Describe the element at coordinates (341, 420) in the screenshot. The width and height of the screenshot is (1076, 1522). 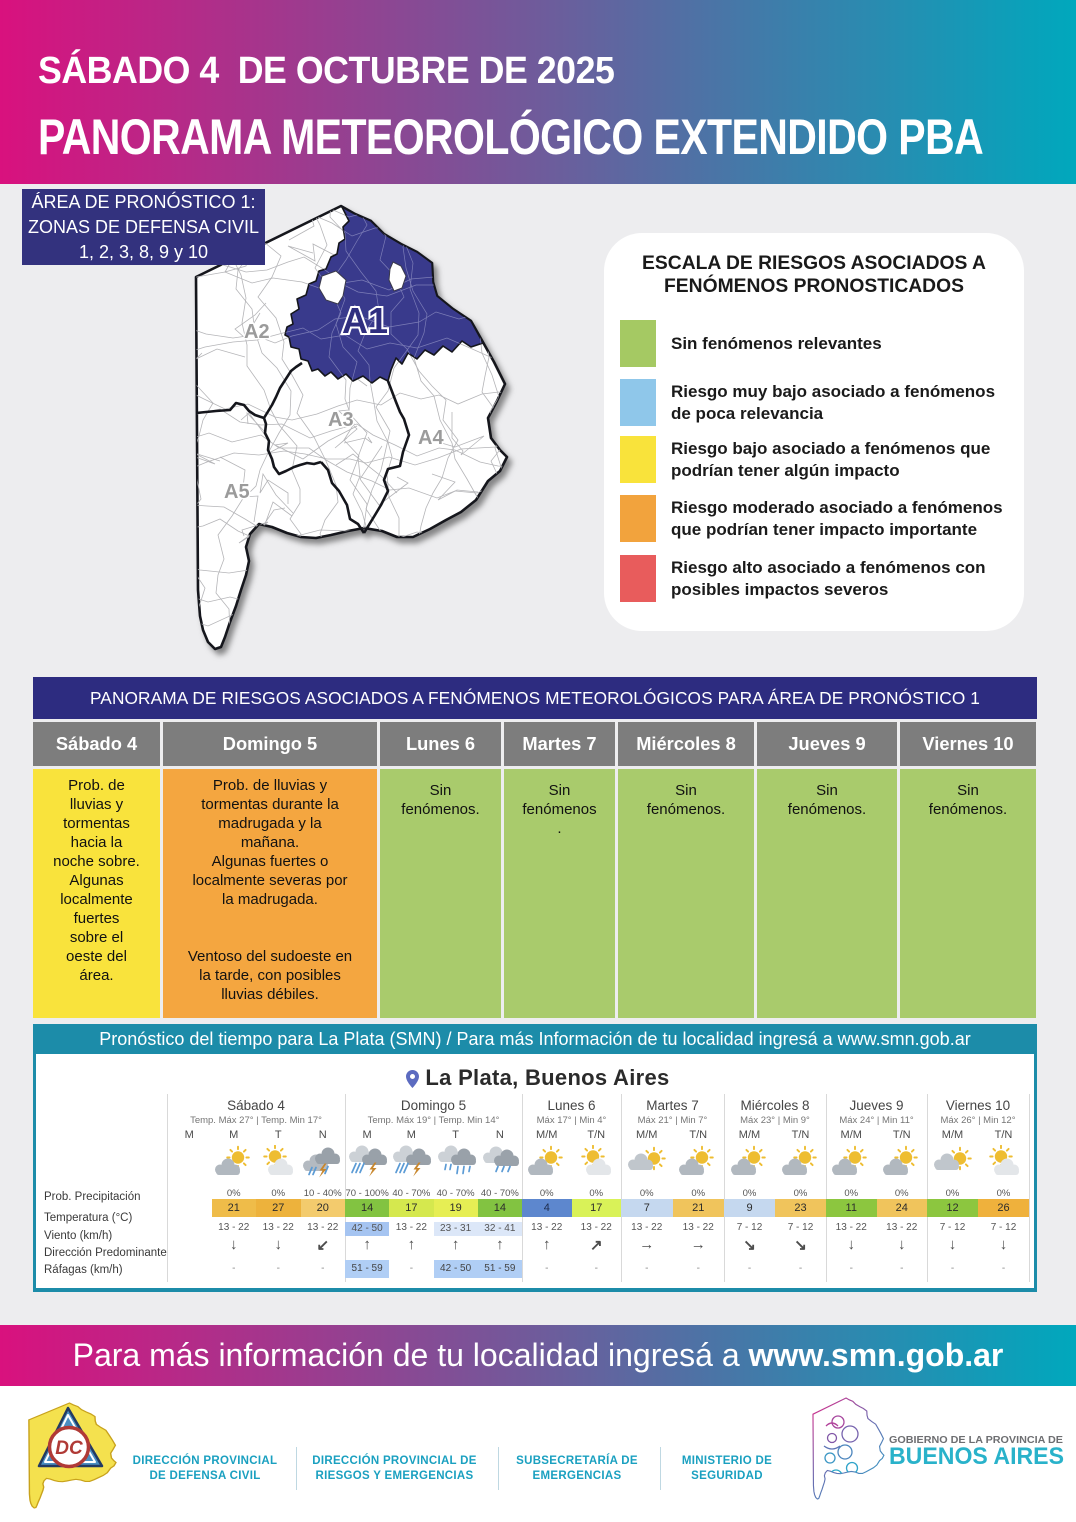
I see `svg-text: A3` at that location.